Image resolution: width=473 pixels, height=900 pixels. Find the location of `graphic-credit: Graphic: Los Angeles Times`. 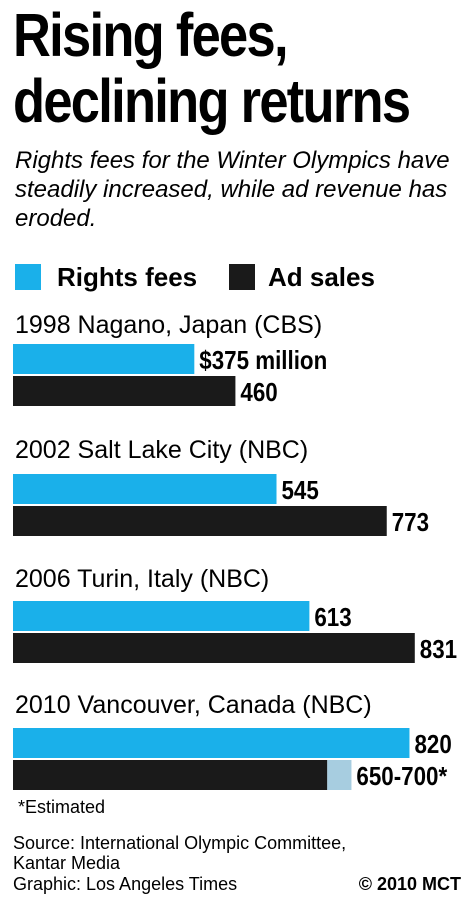

graphic-credit: Graphic: Los Angeles Times is located at coordinates (125, 884).